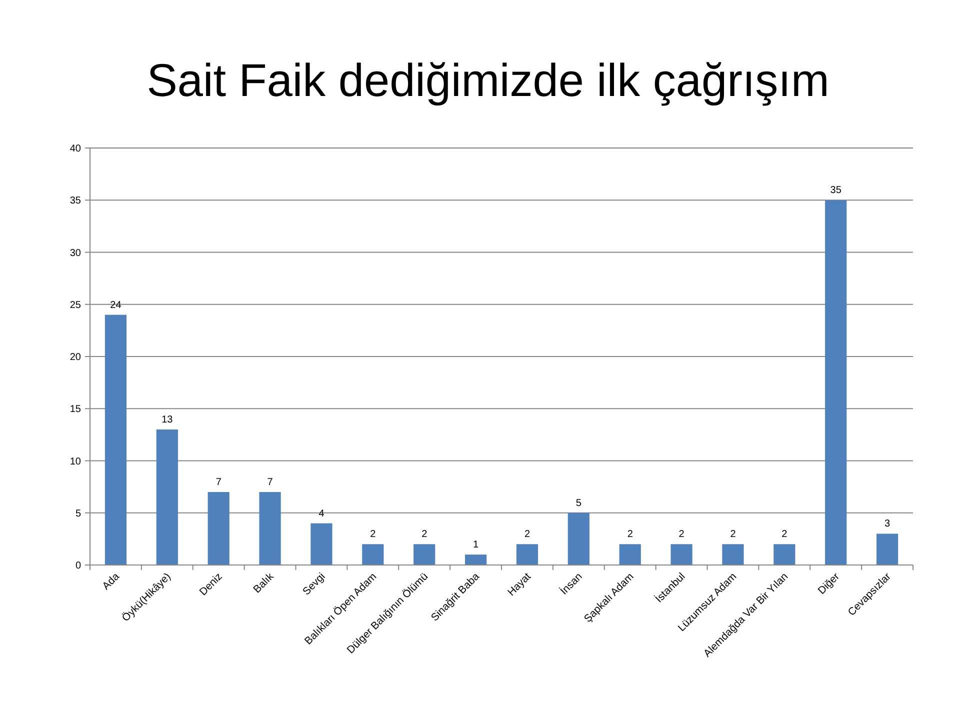 The width and height of the screenshot is (960, 720). What do you see at coordinates (76, 253) in the screenshot?
I see `y-tick-label: 30` at bounding box center [76, 253].